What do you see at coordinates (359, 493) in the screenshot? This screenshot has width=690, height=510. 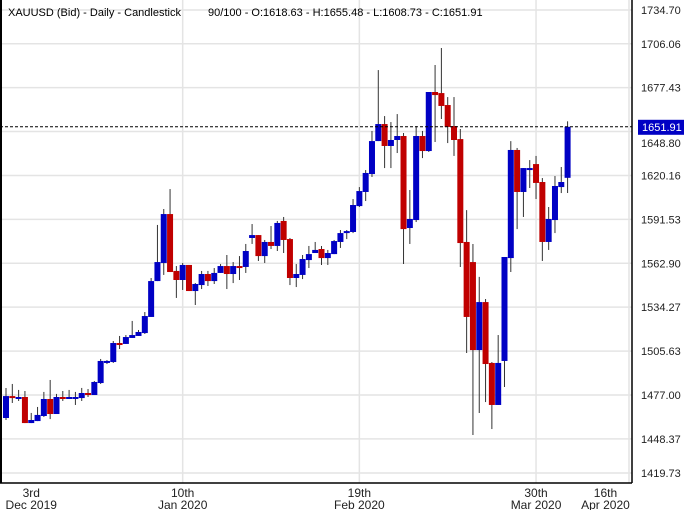 I see `time-tick-day: 19th` at bounding box center [359, 493].